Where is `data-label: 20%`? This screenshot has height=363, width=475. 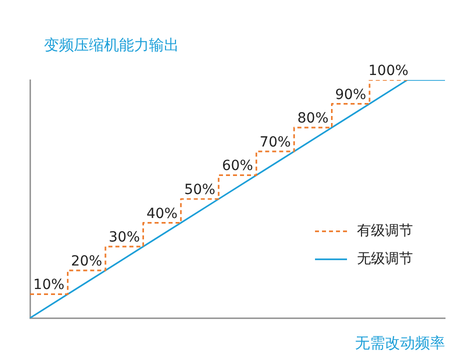
data-label: 20% is located at coordinates (86, 261).